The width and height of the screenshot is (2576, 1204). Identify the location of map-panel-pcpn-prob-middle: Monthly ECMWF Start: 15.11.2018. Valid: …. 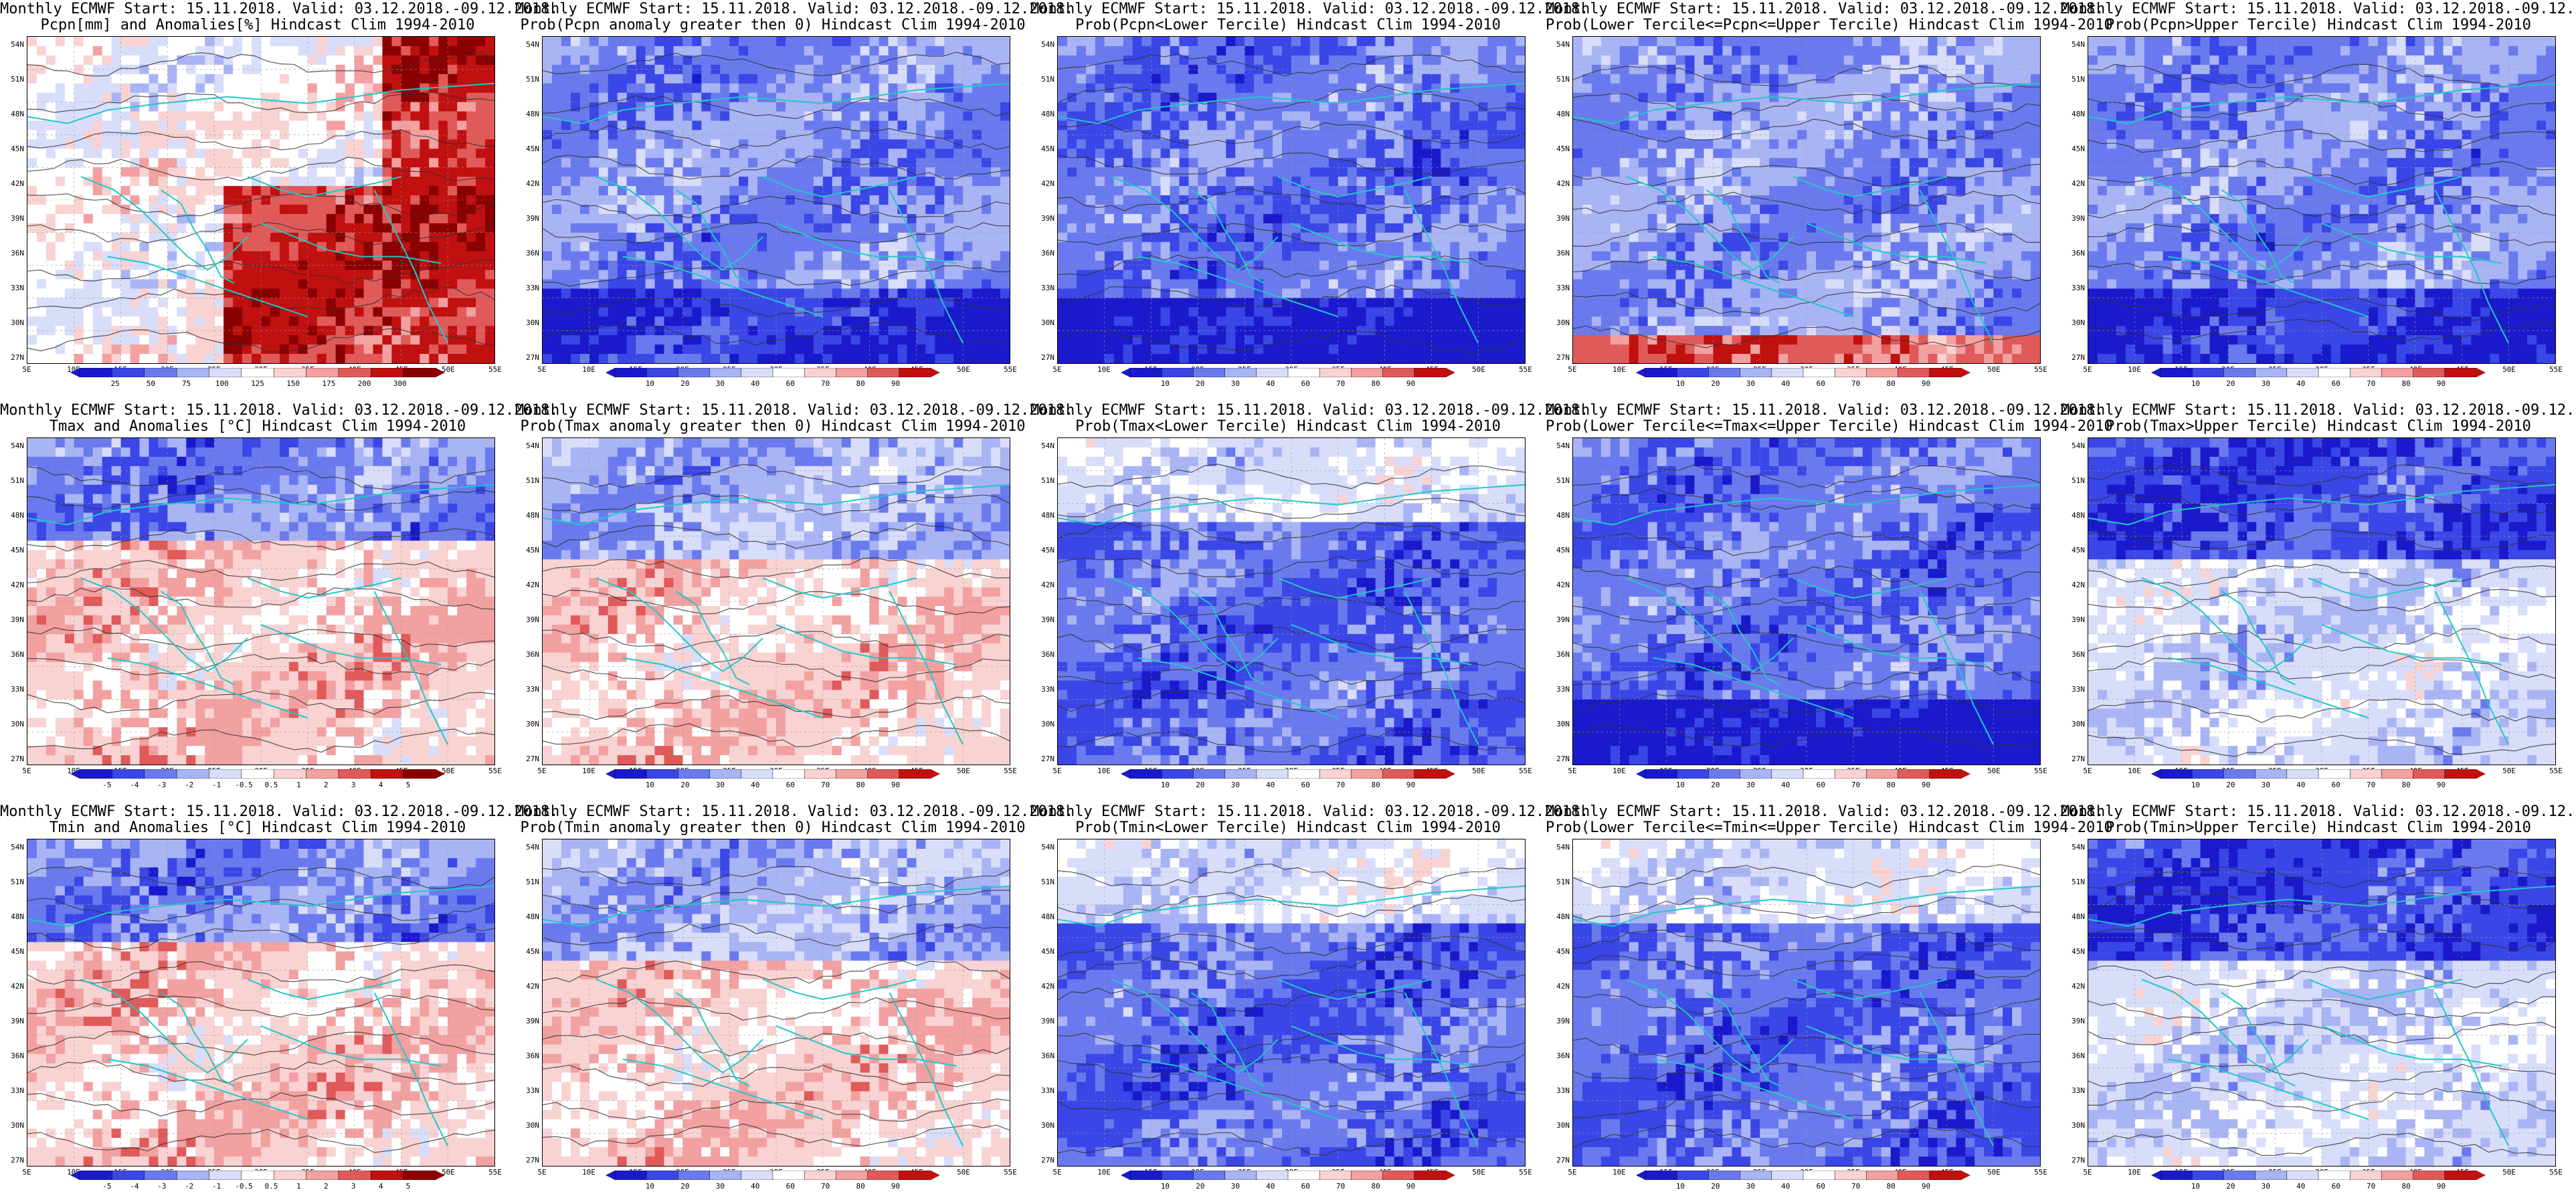
(1829, 200).